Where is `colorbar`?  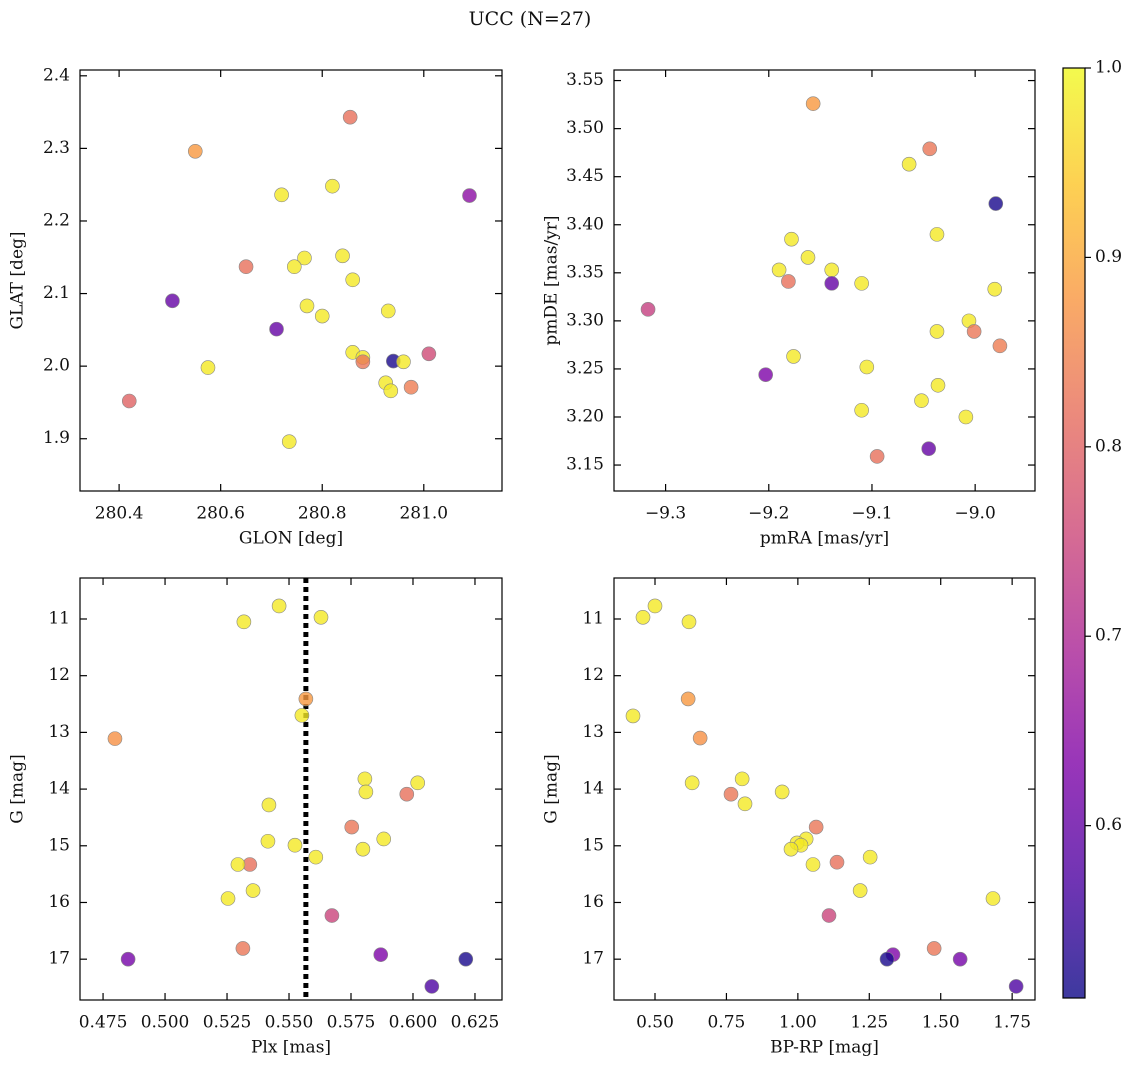
colorbar is located at coordinates (1074, 533).